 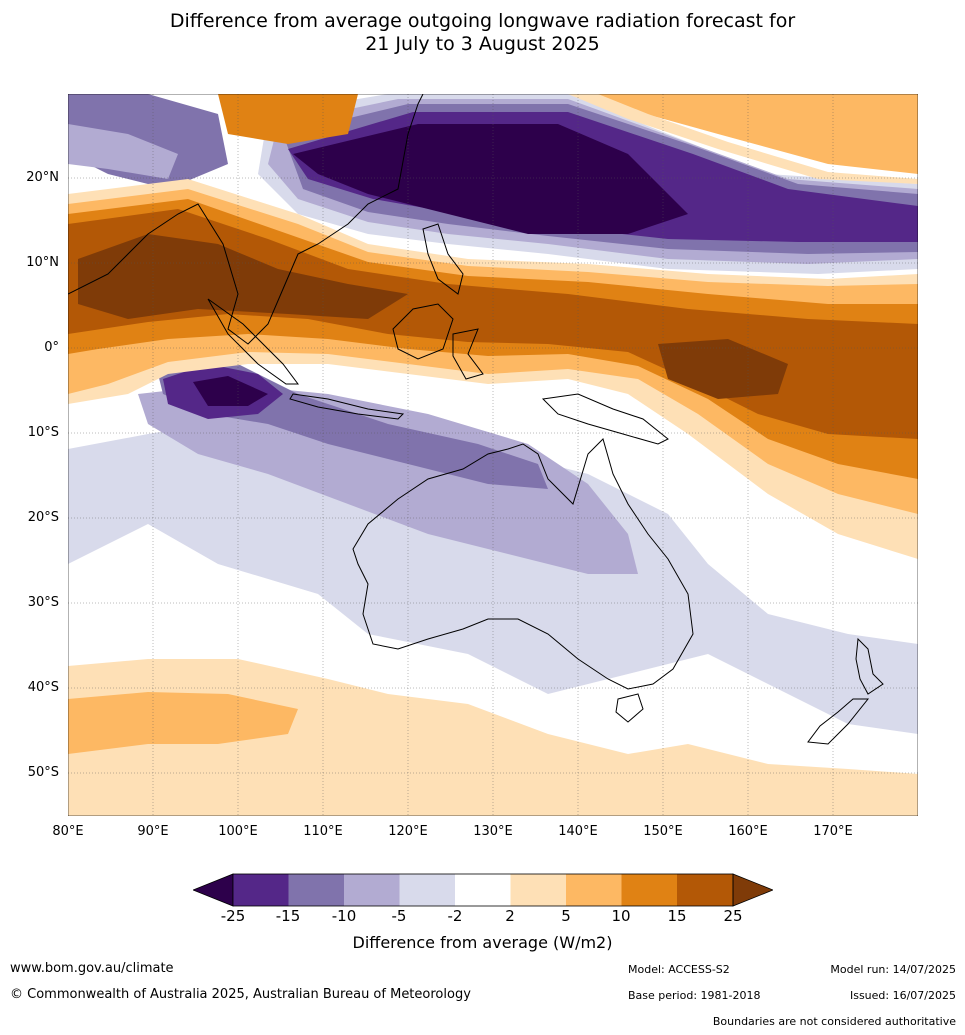 What do you see at coordinates (399, 916) in the screenshot?
I see `colorbar-tick-3: -5` at bounding box center [399, 916].